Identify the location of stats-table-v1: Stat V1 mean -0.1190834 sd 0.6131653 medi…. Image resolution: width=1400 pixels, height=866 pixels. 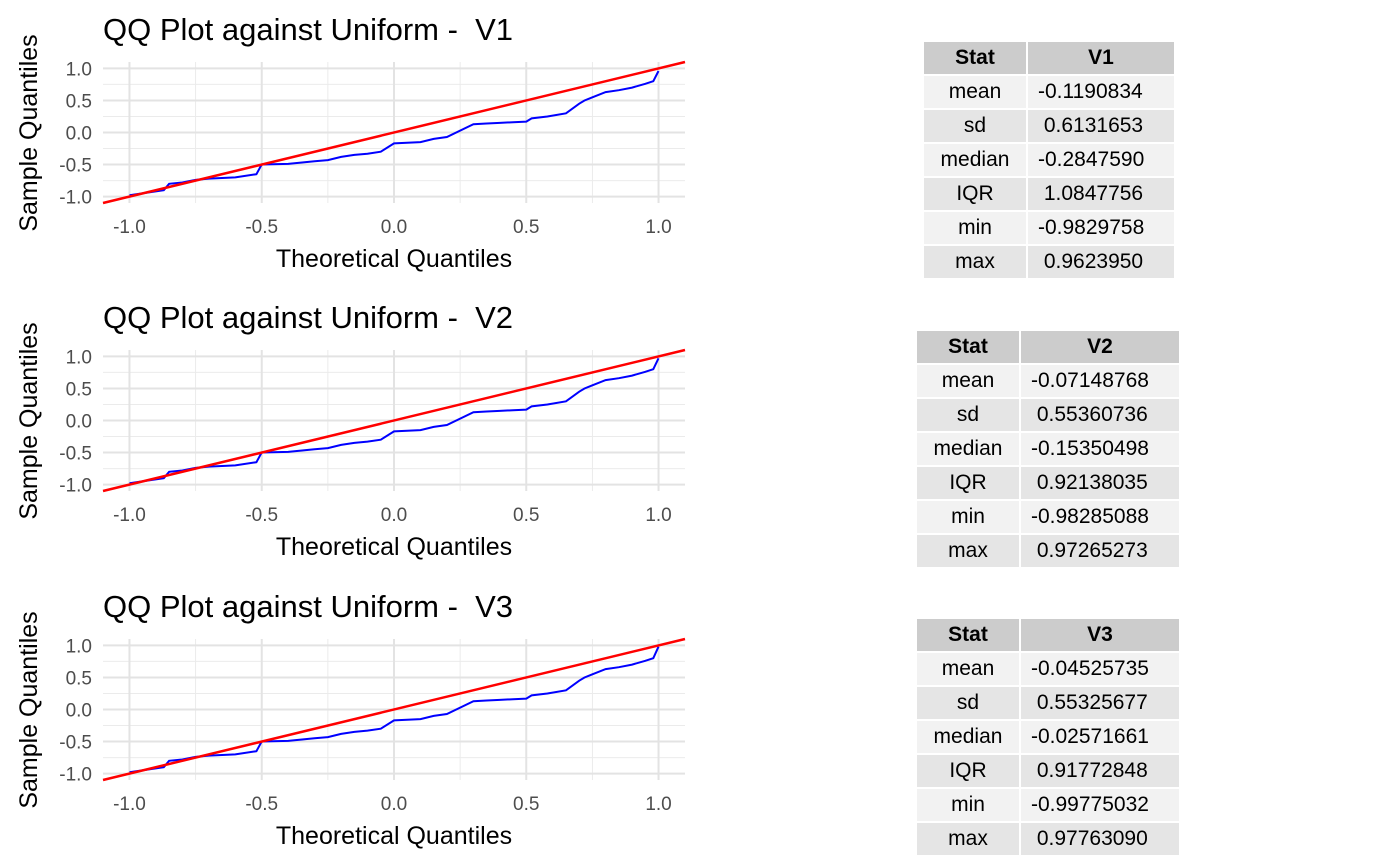
(1049, 160).